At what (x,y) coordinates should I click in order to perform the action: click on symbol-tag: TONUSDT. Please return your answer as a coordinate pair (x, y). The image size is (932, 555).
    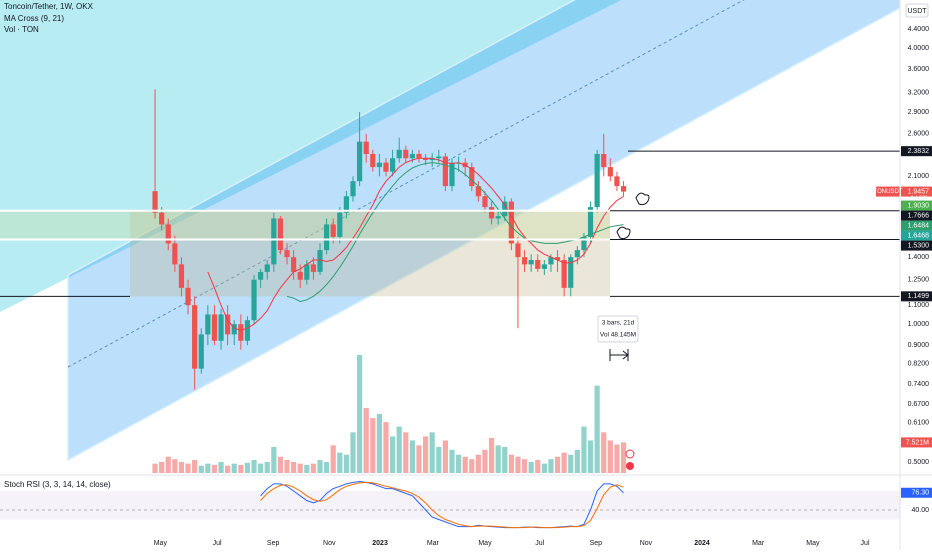
    Looking at the image, I should click on (888, 192).